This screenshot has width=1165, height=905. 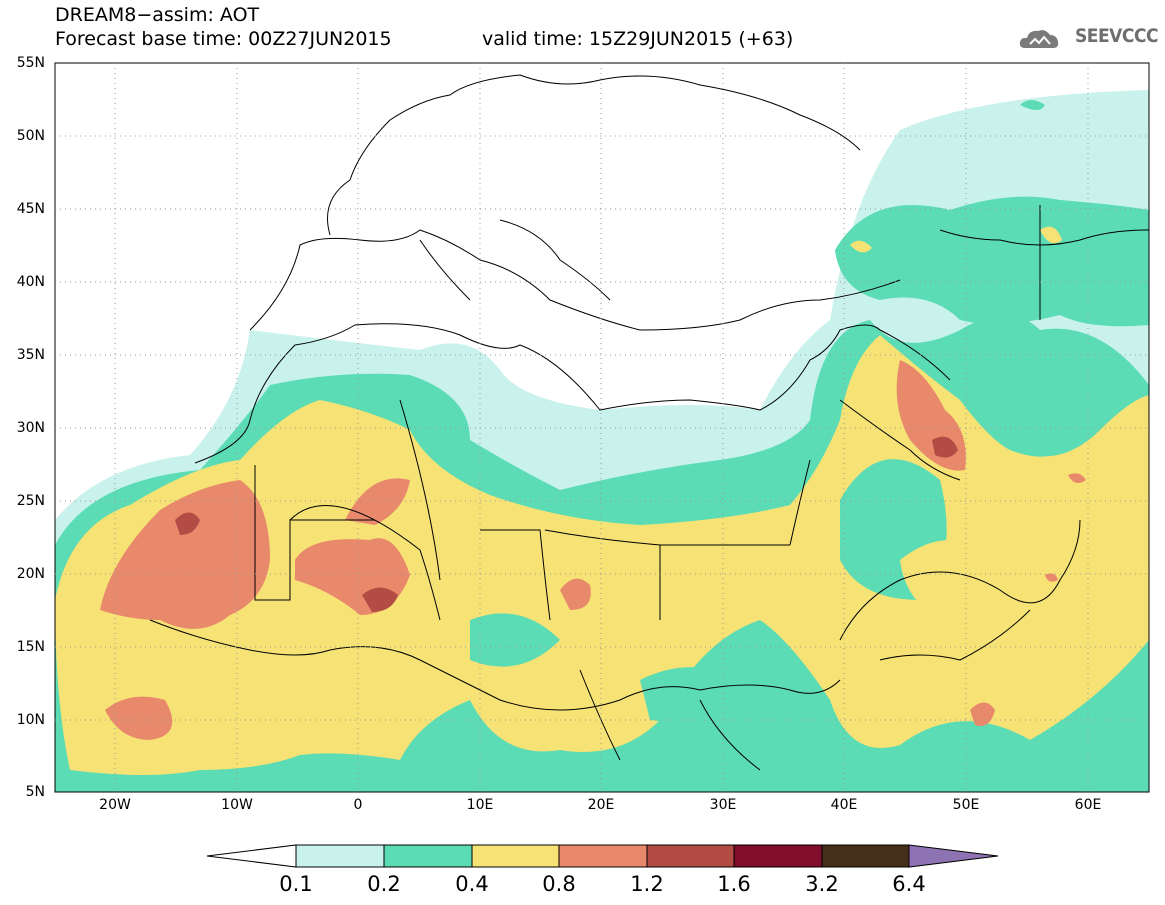 I want to click on colorbar-over-arrow, so click(x=953, y=856).